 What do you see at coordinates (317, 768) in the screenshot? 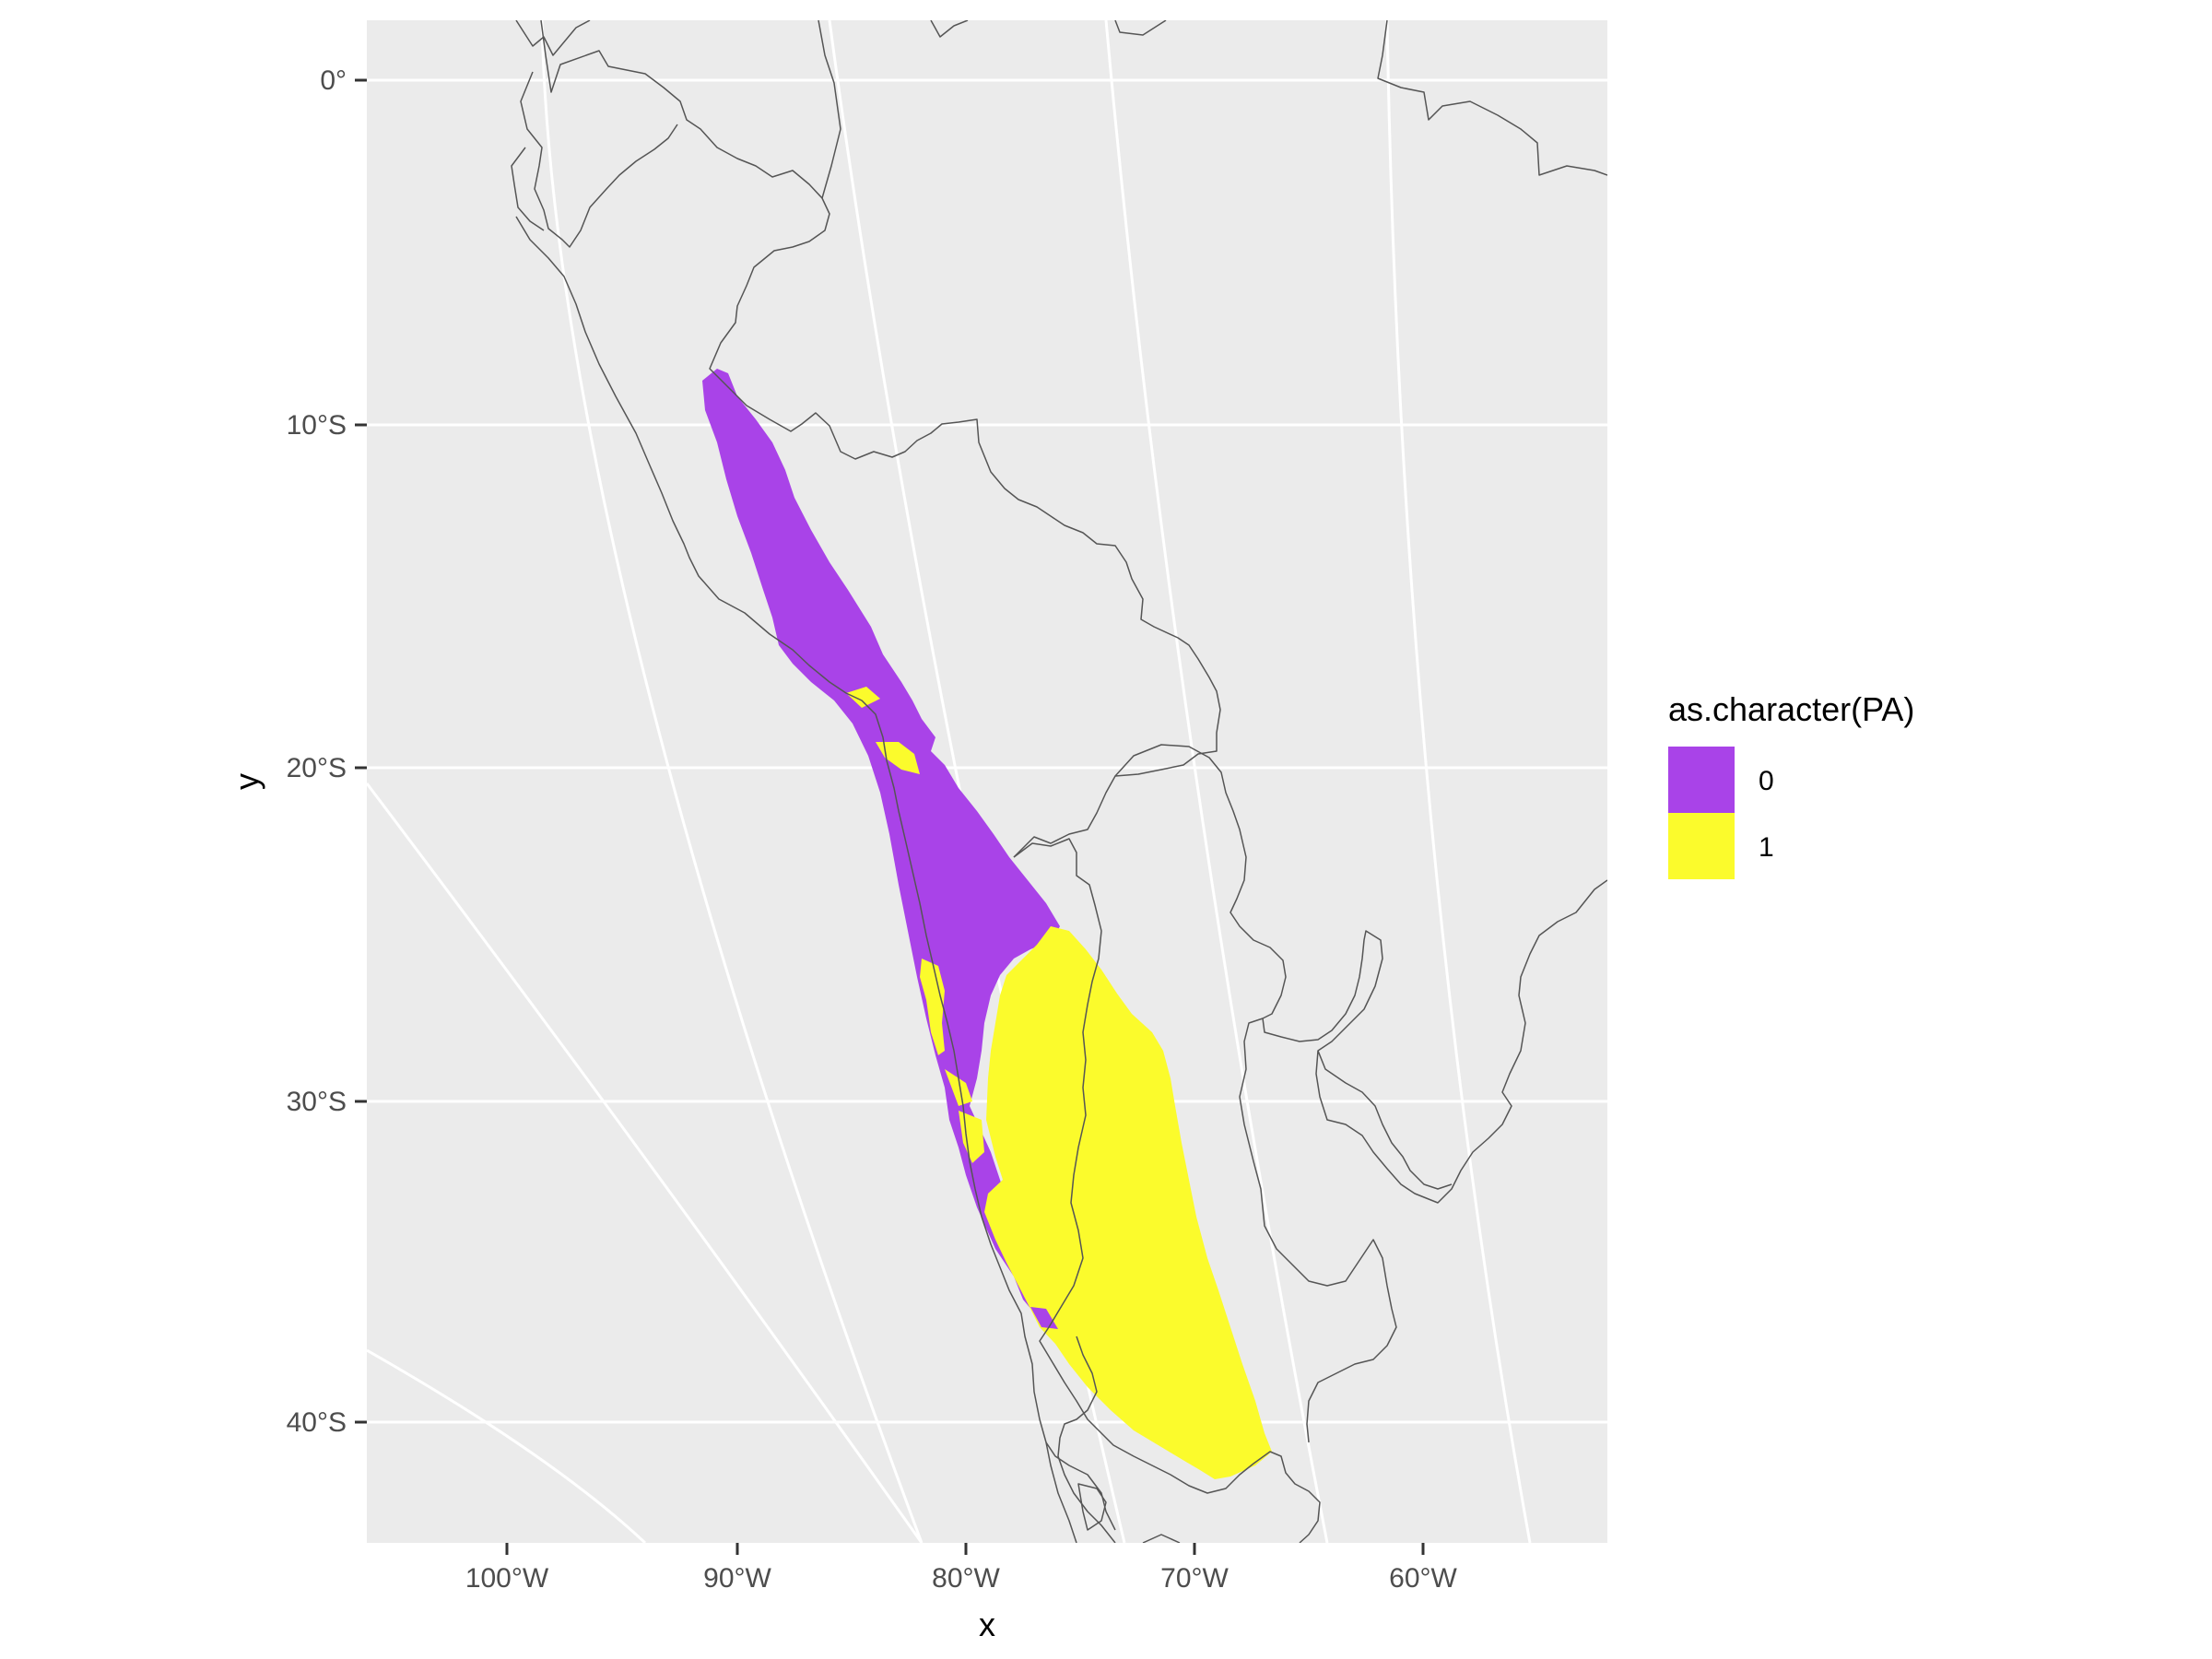
I see `y-tick-label: 20°S` at bounding box center [317, 768].